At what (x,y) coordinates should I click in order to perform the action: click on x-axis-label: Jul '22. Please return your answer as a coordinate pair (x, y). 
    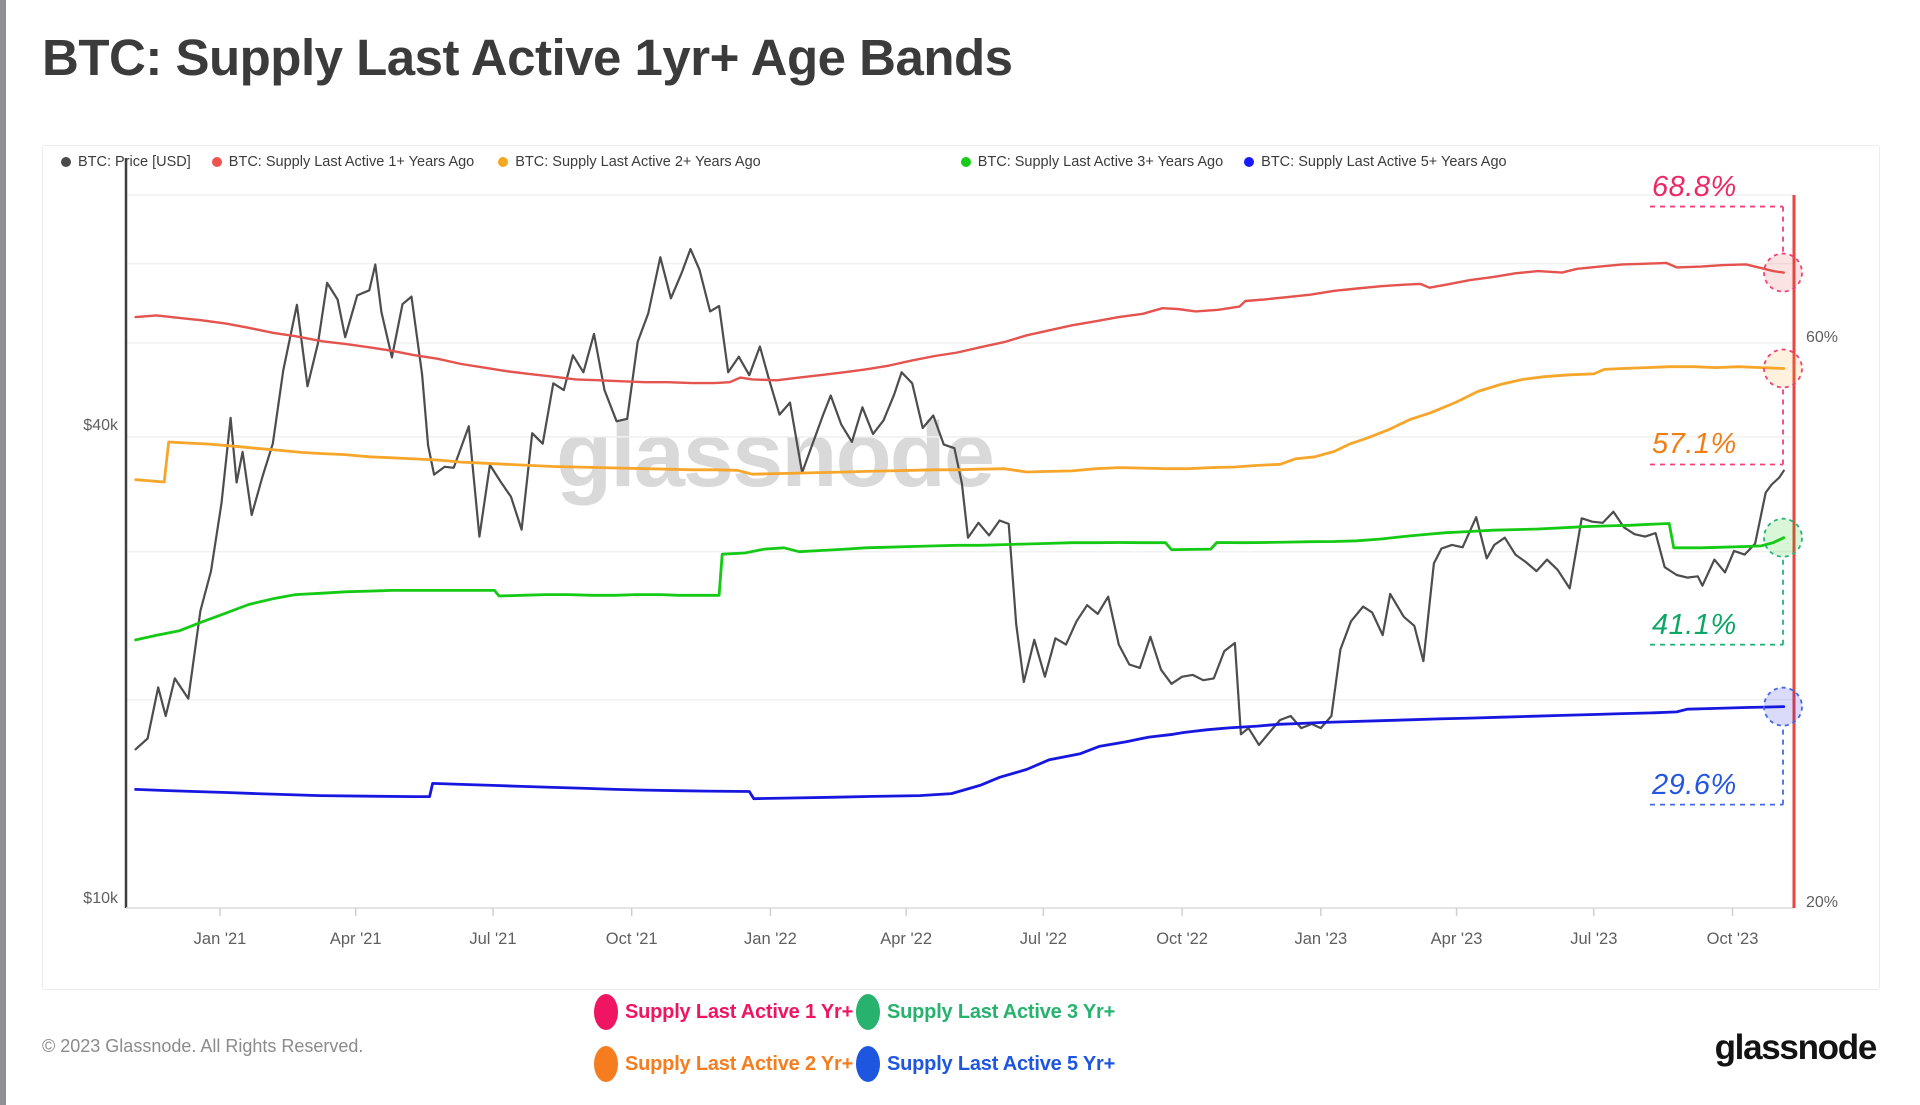
    Looking at the image, I should click on (1043, 939).